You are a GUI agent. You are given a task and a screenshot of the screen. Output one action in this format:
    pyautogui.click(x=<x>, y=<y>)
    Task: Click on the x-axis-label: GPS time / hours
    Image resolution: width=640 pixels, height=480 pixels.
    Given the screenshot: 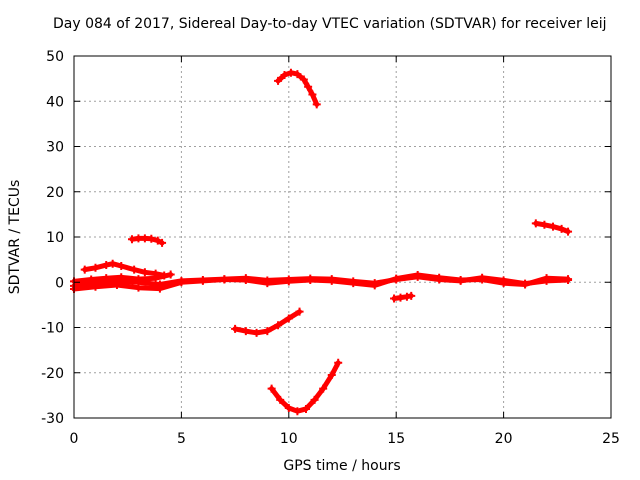 What is the action you would take?
    pyautogui.click(x=341, y=466)
    